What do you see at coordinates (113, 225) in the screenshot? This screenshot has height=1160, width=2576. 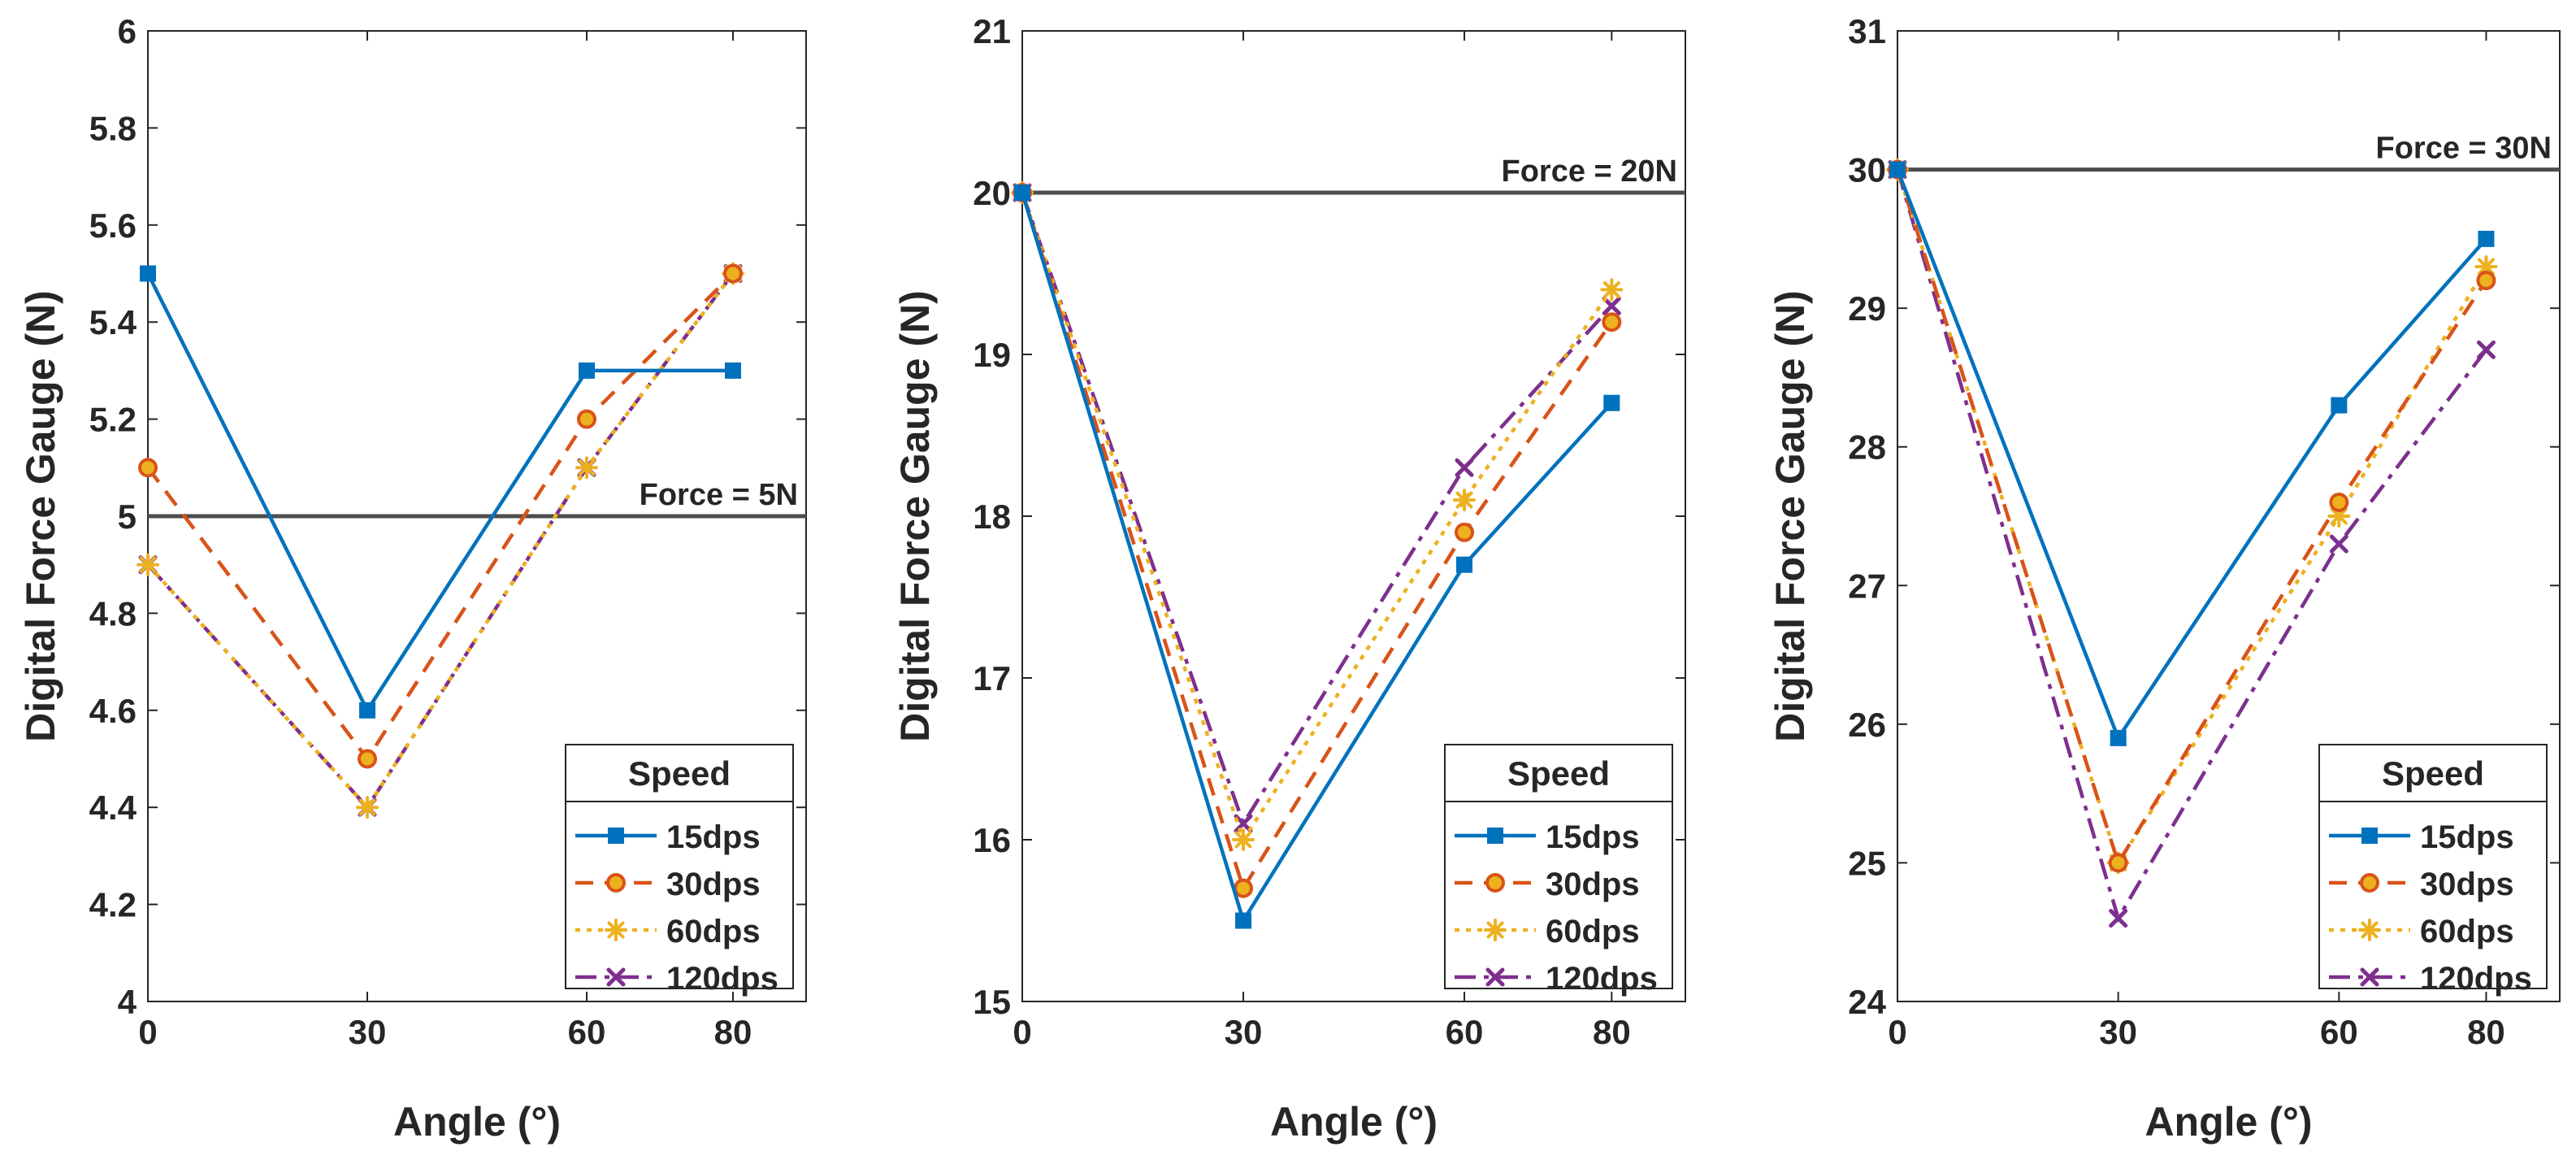 I see `y-tick-label: 5.6` at bounding box center [113, 225].